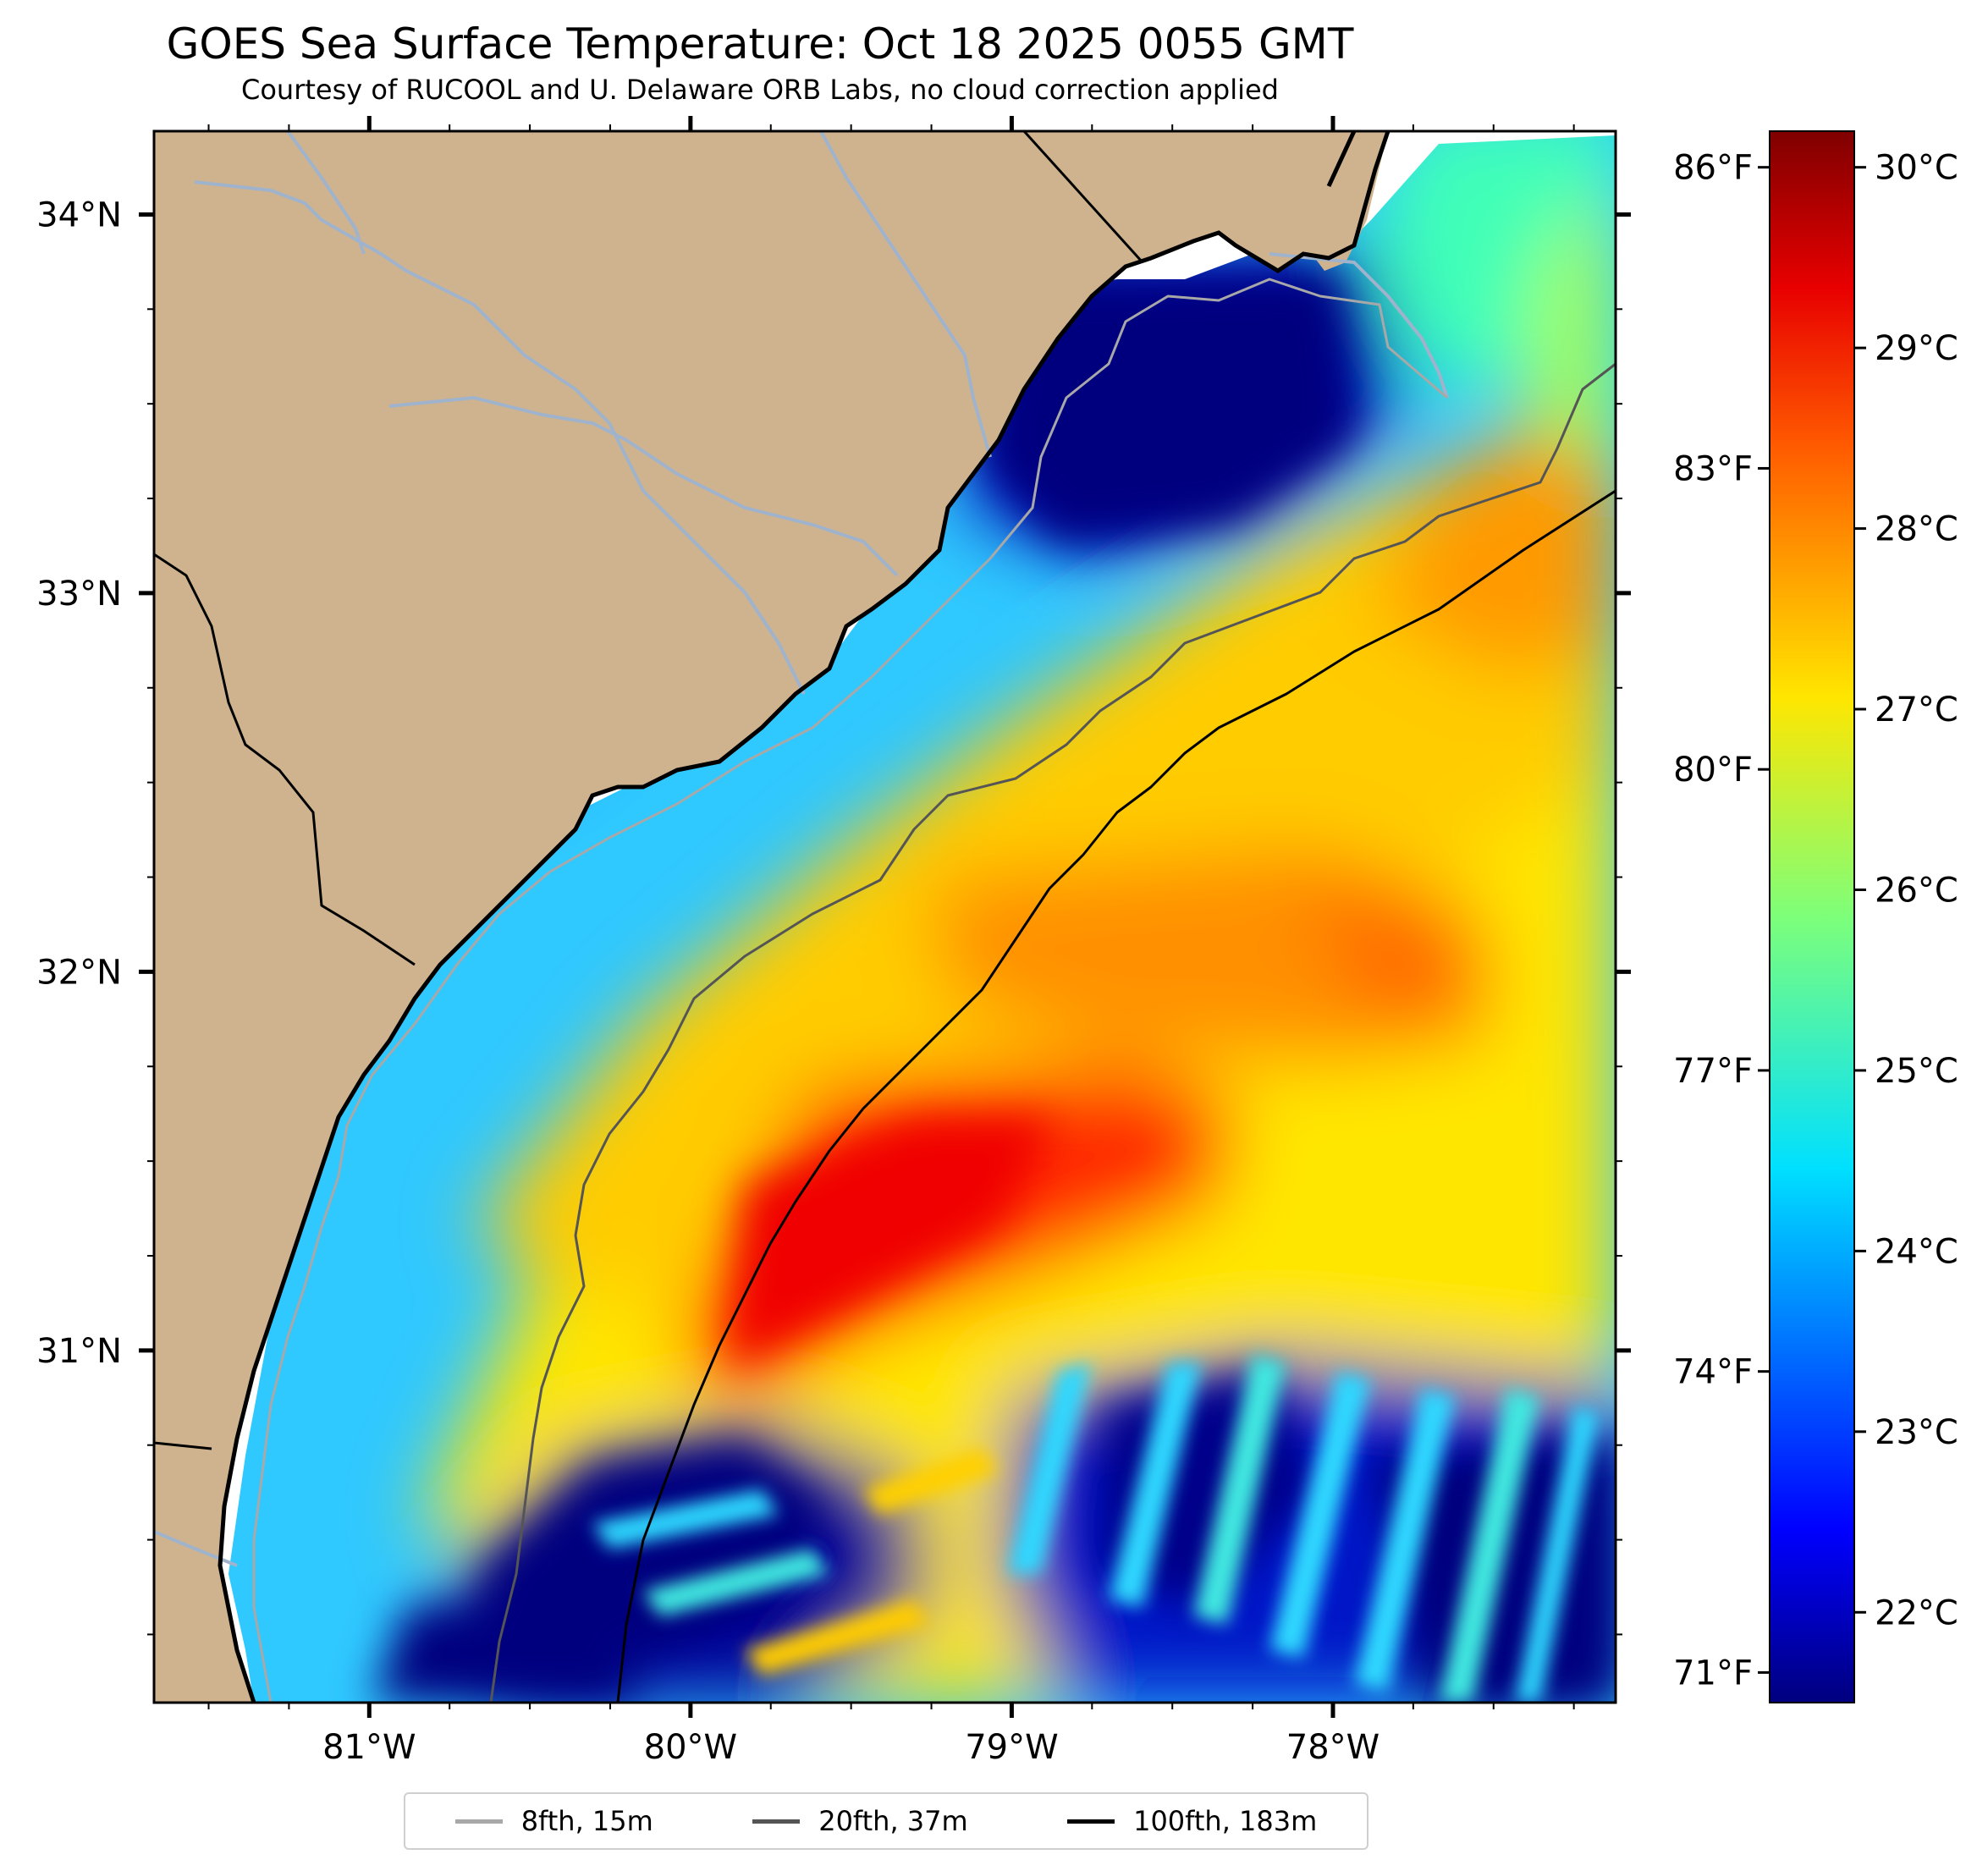  What do you see at coordinates (79, 215) in the screenshot?
I see `lat-tick-label: 34°N` at bounding box center [79, 215].